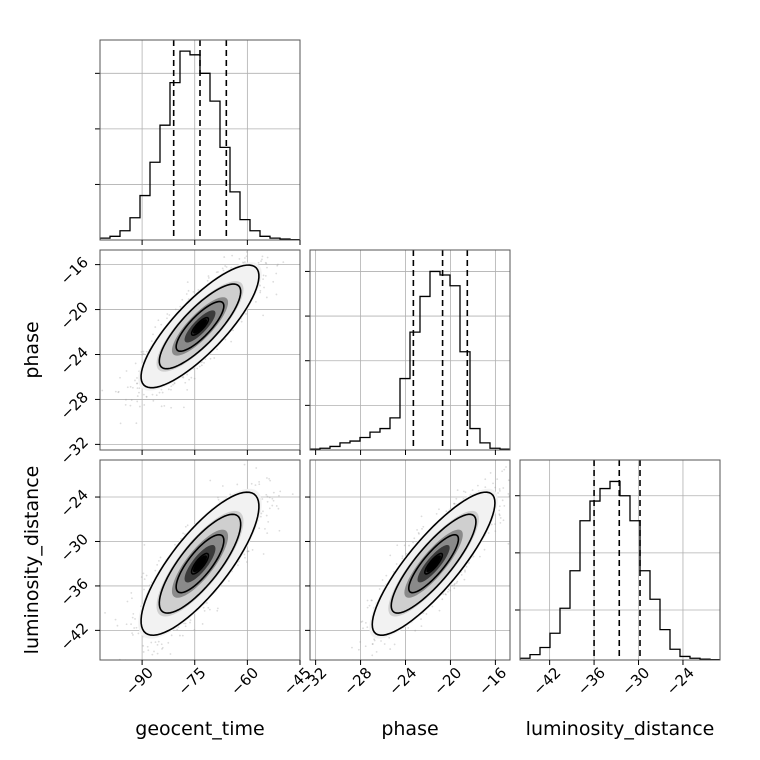 The height and width of the screenshot is (760, 760). Describe the element at coordinates (200, 326) in the screenshot. I see `contour-1.0-sigma` at that location.